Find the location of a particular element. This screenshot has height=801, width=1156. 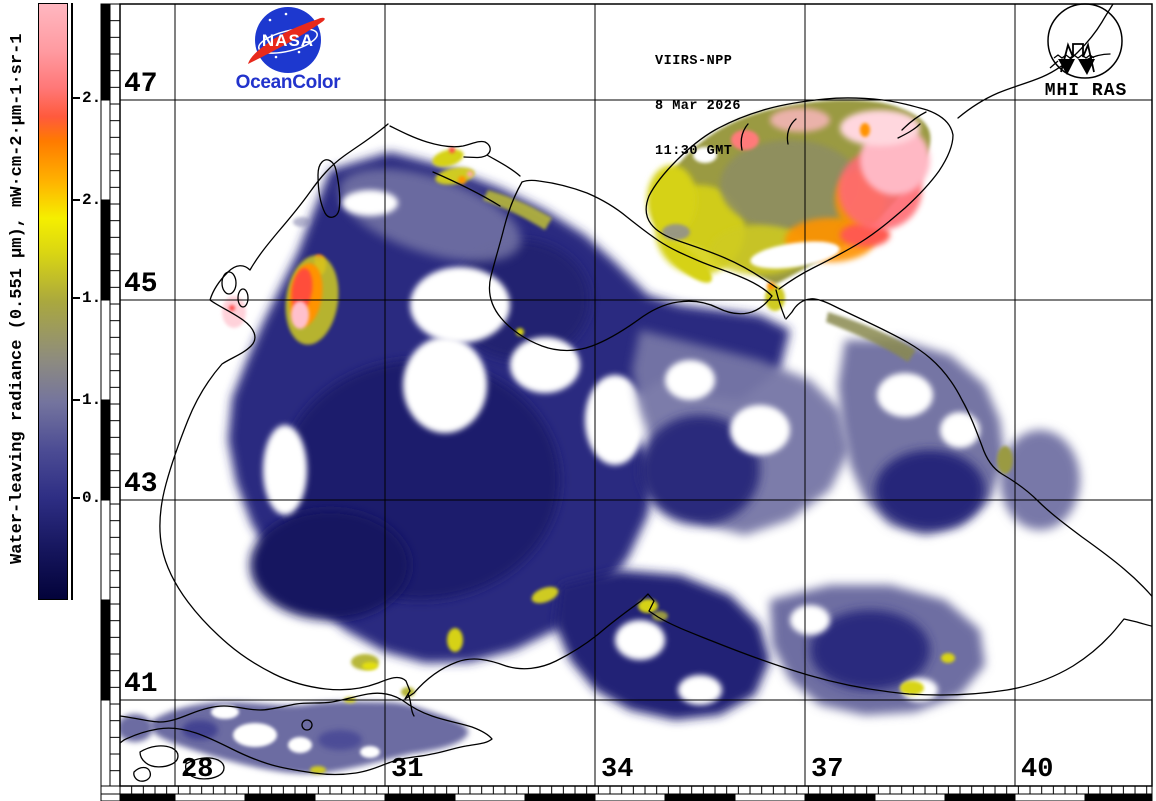

mhi-emblem-wave-icon is located at coordinates (1074, 56).